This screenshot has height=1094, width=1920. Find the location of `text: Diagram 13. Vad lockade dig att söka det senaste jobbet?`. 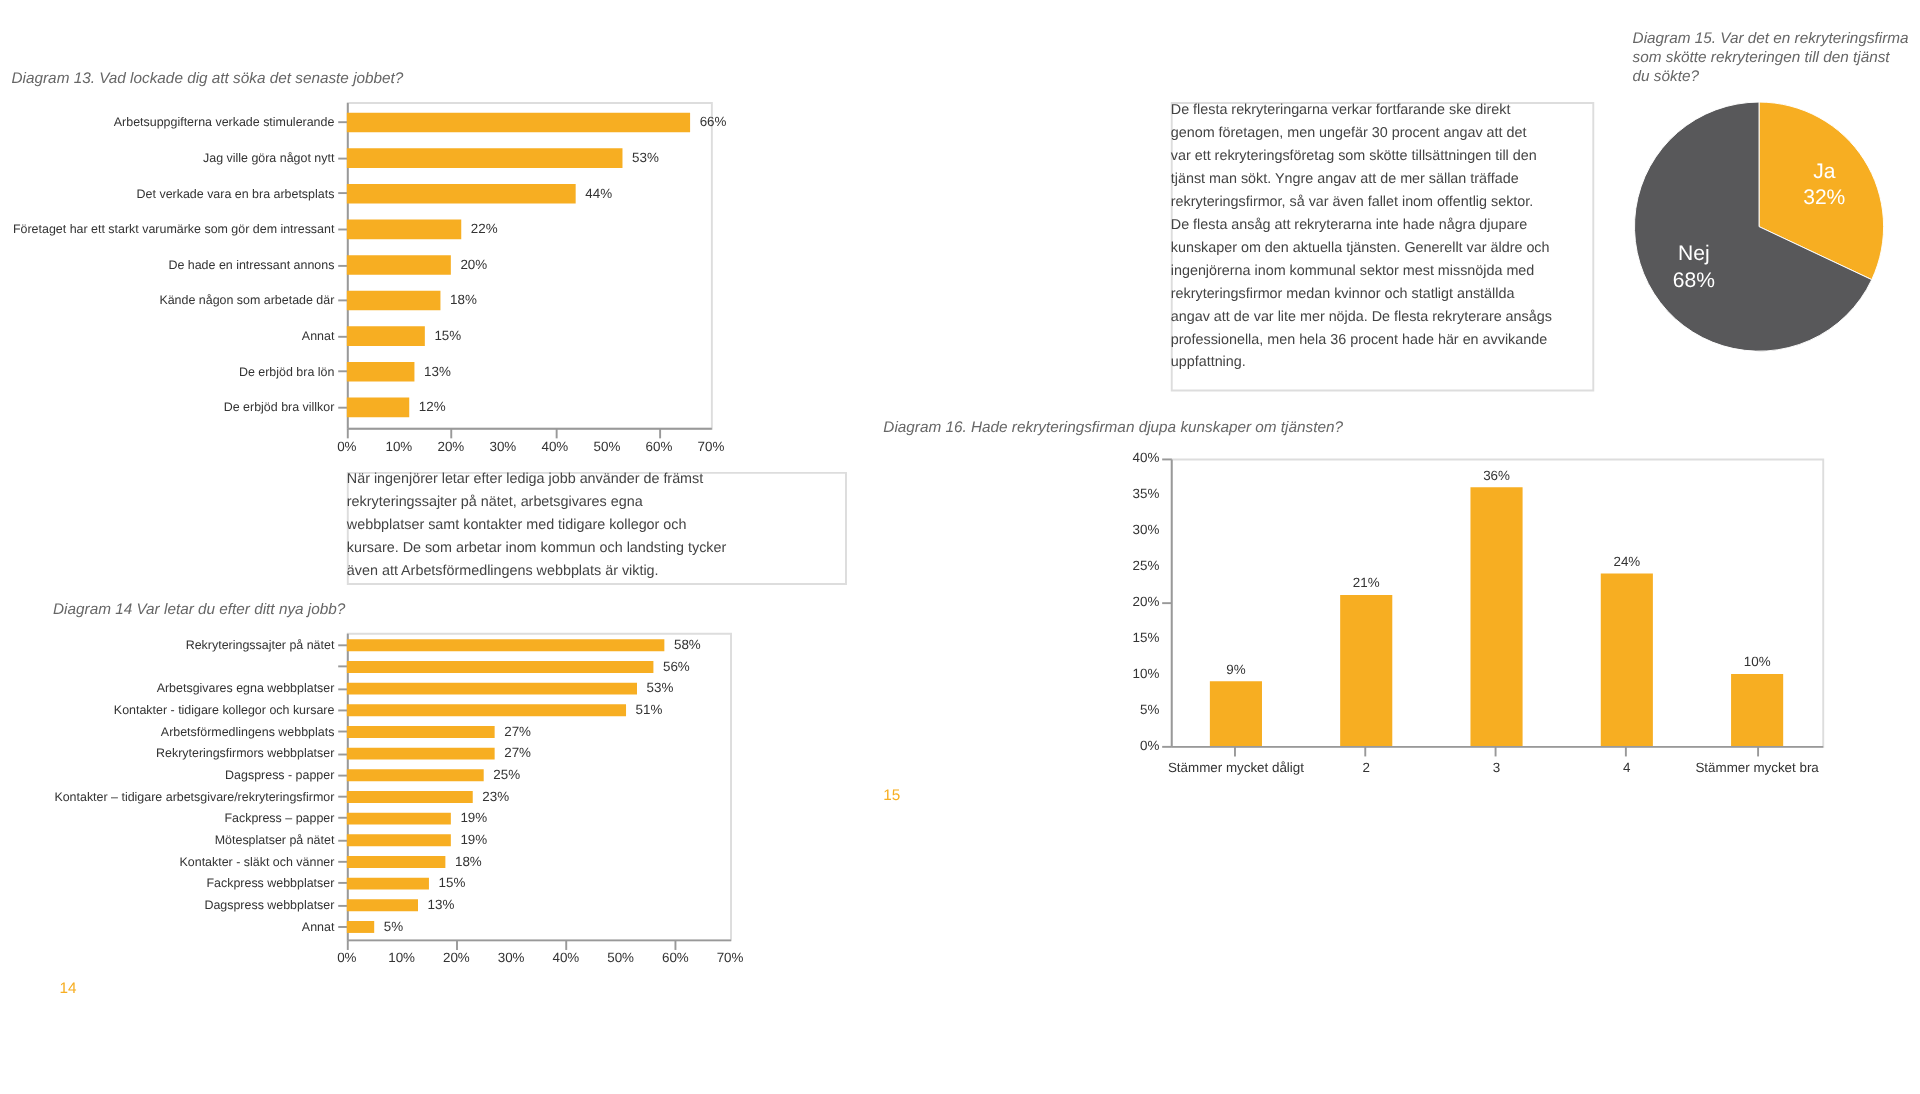

text: Diagram 13. Vad lockade dig att söka det senaste jobbet? is located at coordinates (208, 77).